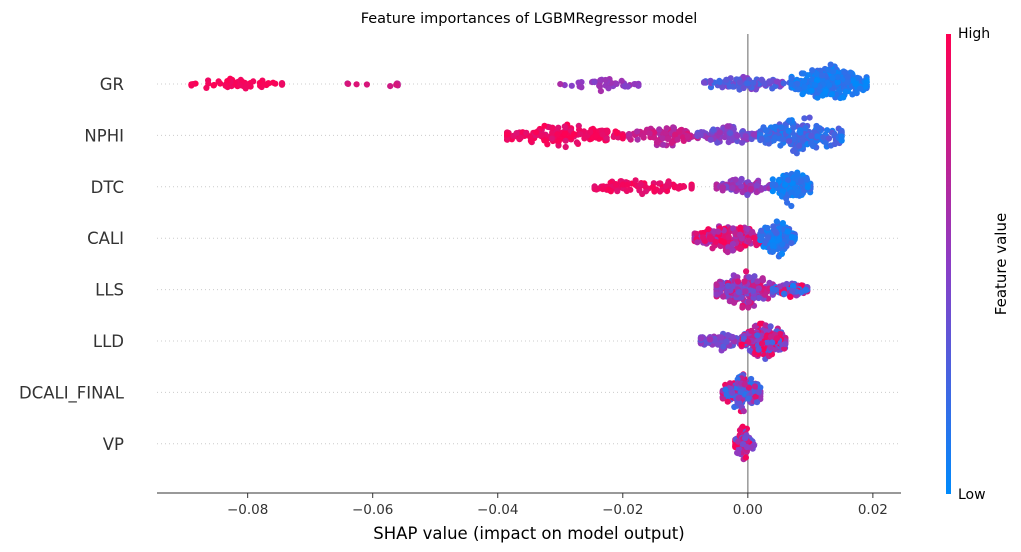  I want to click on feature-points-nphi, so click(674, 135).